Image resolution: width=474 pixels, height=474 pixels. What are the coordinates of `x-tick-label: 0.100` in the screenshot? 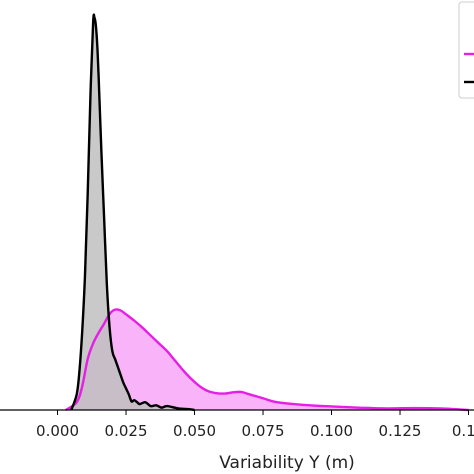 It's located at (331, 431).